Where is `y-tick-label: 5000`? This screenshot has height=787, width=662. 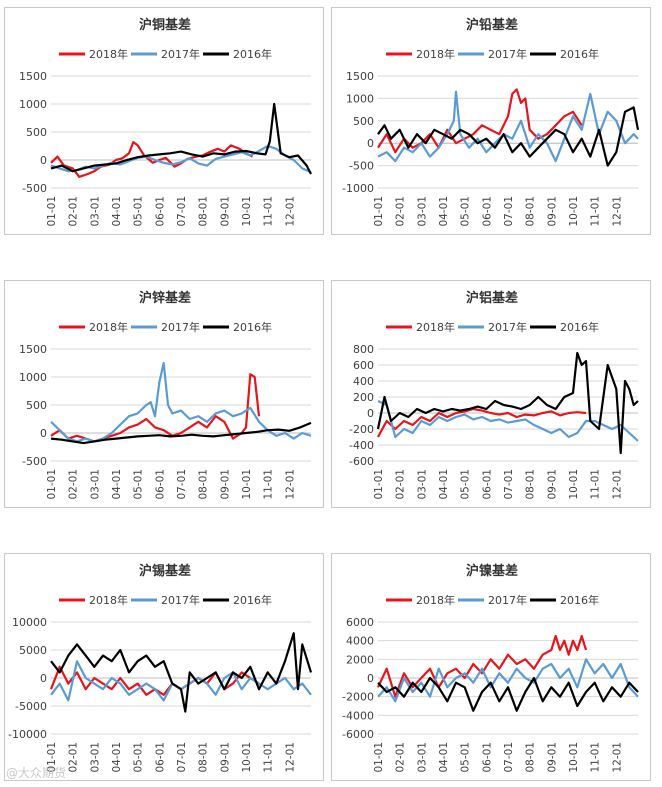
y-tick-label: 5000 is located at coordinates (33, 650).